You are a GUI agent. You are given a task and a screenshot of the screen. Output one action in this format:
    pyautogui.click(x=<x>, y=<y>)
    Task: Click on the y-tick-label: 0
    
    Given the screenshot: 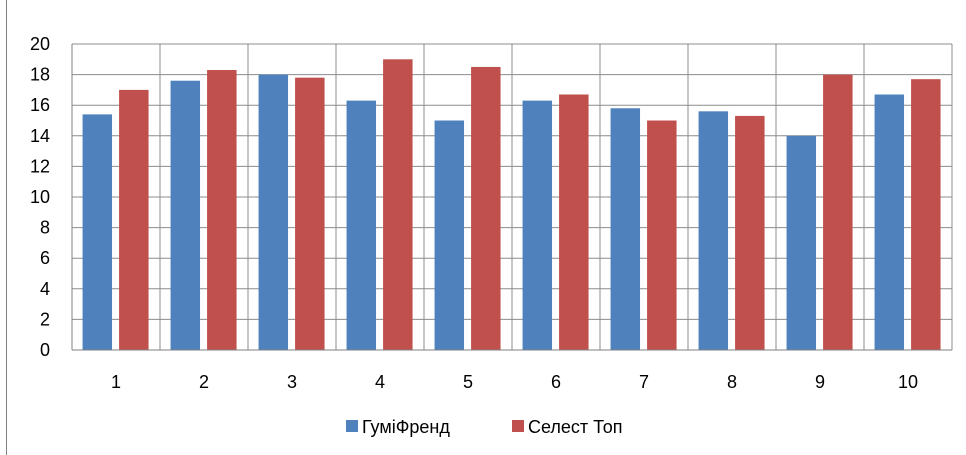 What is the action you would take?
    pyautogui.click(x=45, y=350)
    